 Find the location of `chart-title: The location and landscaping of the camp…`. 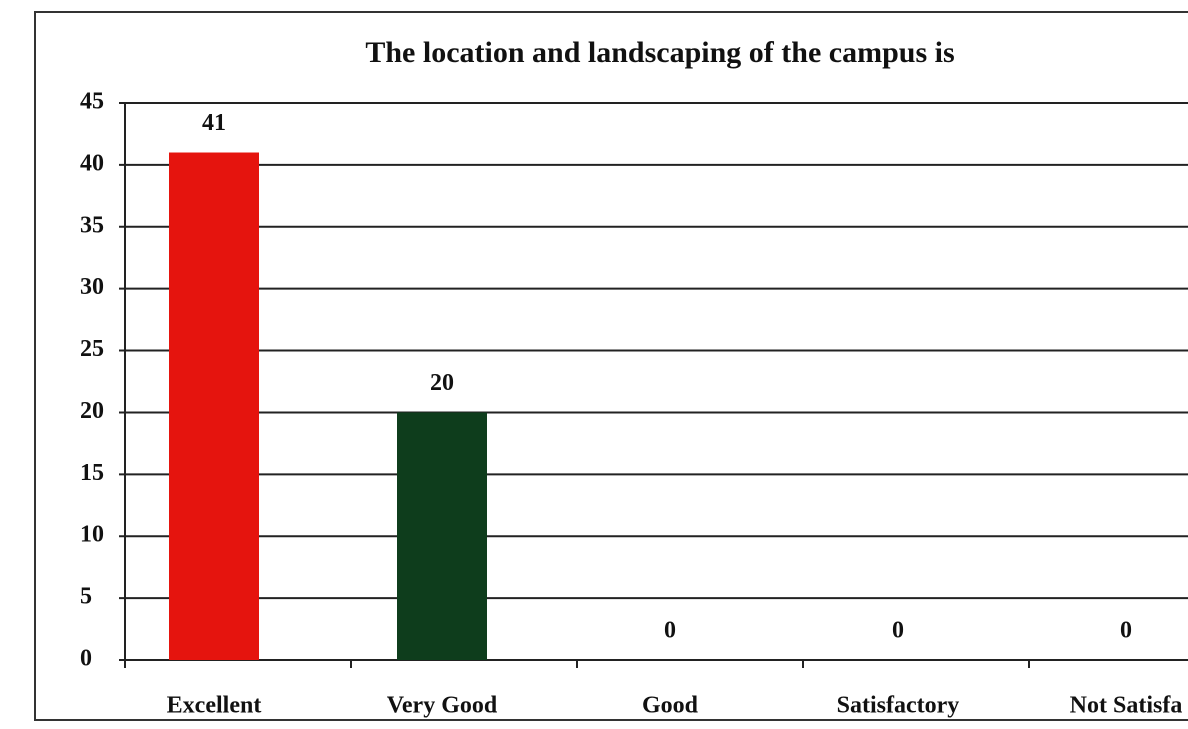

chart-title: The location and landscaping of the camp… is located at coordinates (659, 52).